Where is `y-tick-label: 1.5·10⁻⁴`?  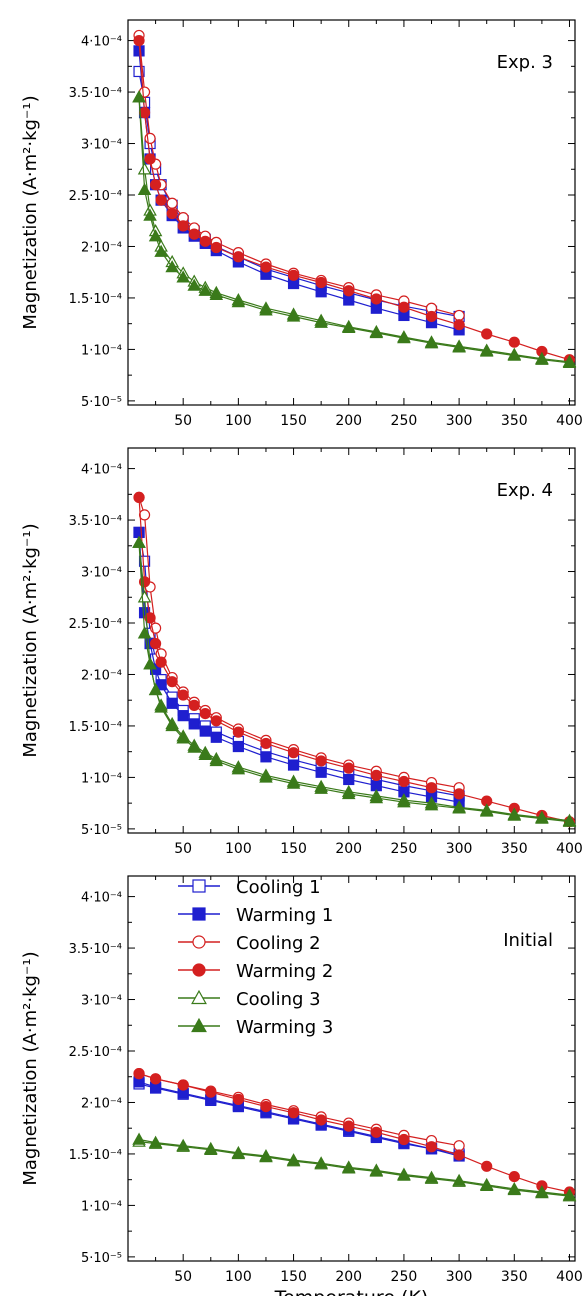
y-tick-label: 1.5·10⁻⁴ is located at coordinates (95, 727).